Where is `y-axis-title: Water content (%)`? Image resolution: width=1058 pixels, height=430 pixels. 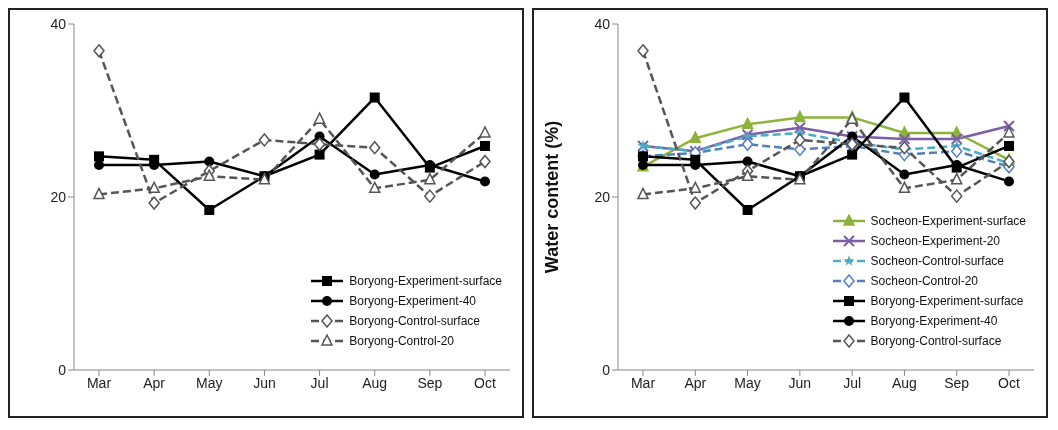
y-axis-title: Water content (%) is located at coordinates (552, 197).